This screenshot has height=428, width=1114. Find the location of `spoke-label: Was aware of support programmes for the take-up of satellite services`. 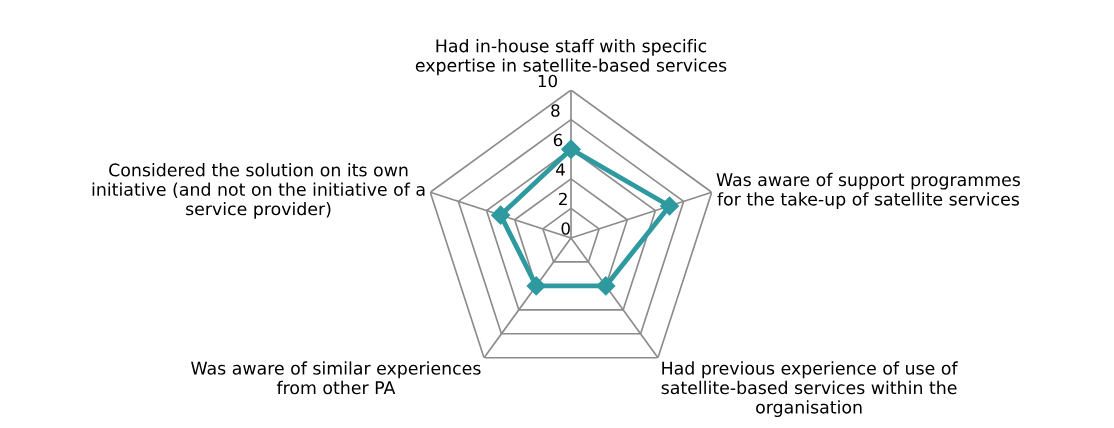

spoke-label: Was aware of support programmes for the take-up of satellite services is located at coordinates (868, 191).